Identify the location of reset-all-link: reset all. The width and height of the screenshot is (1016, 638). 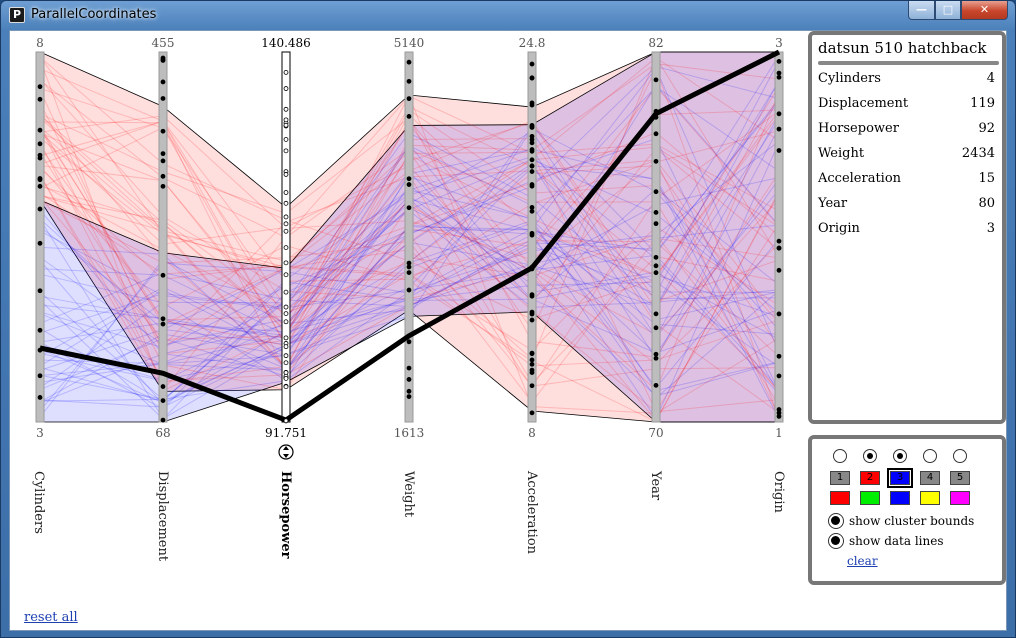
(51, 617).